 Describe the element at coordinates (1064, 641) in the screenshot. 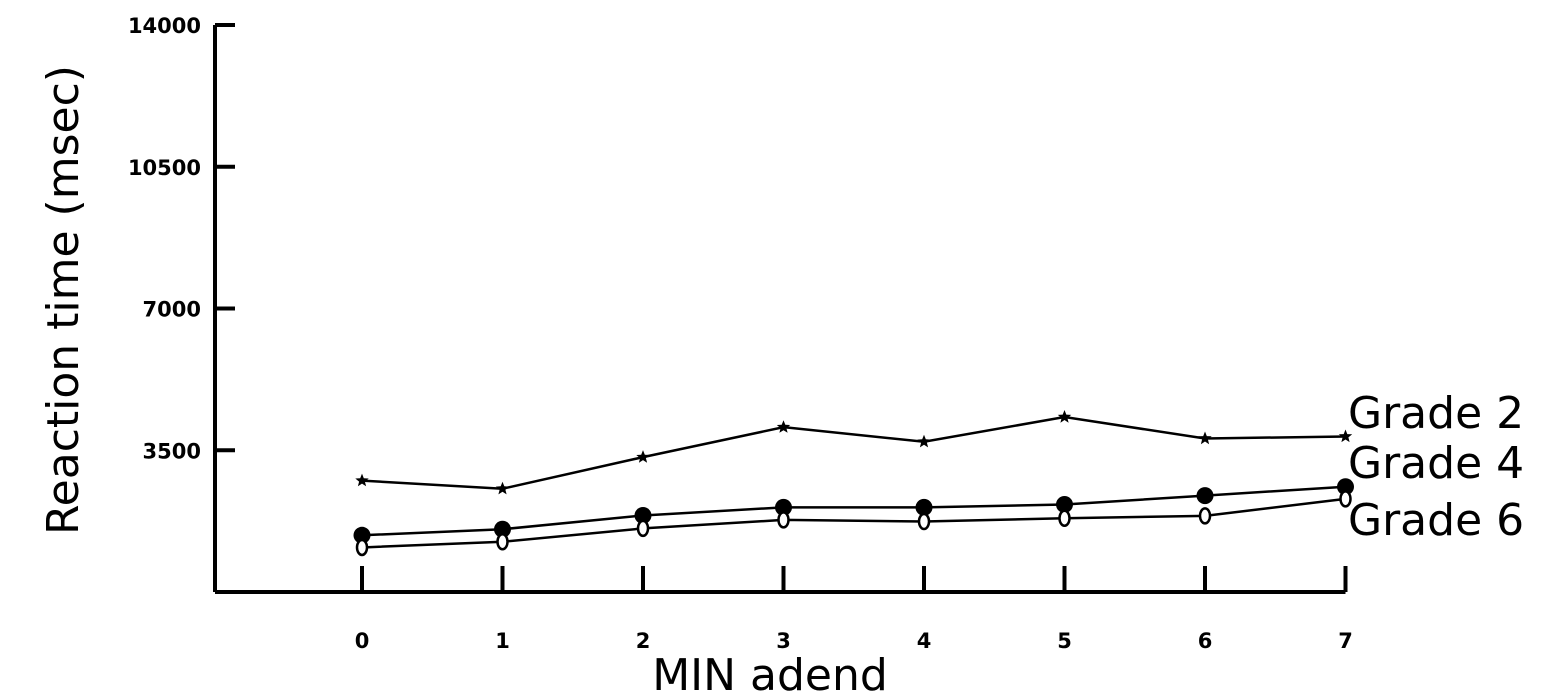

I see `x-tick-label: 5` at that location.